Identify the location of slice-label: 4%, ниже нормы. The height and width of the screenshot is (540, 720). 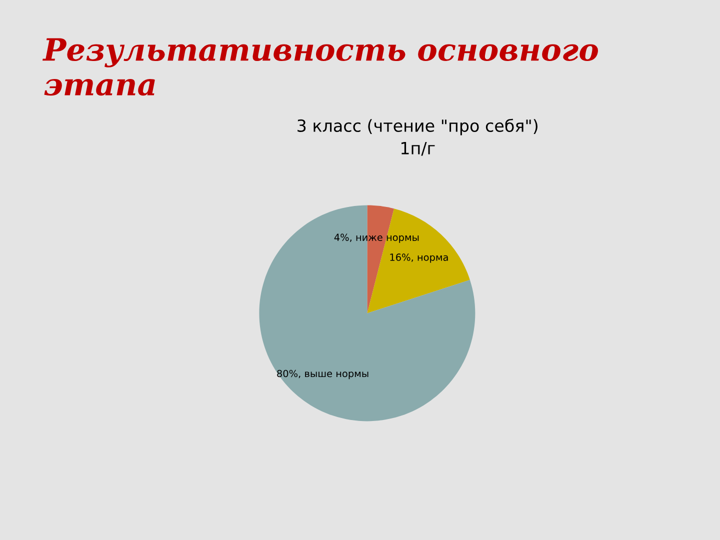
(376, 238).